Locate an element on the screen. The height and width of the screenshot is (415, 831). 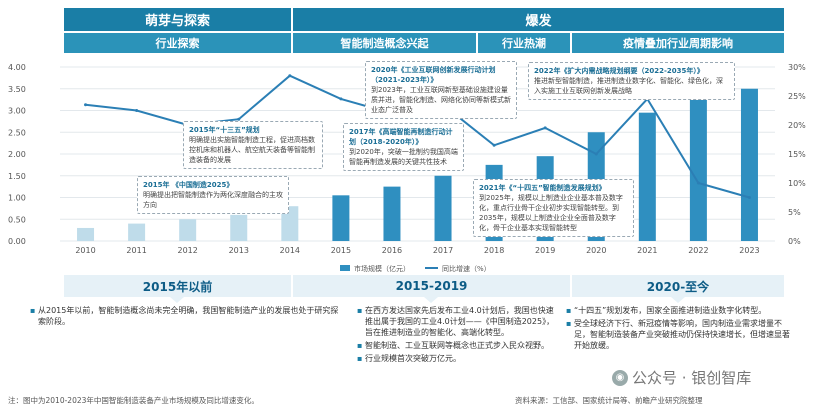
era-2020-now-pointer is located at coordinates (678, 300).